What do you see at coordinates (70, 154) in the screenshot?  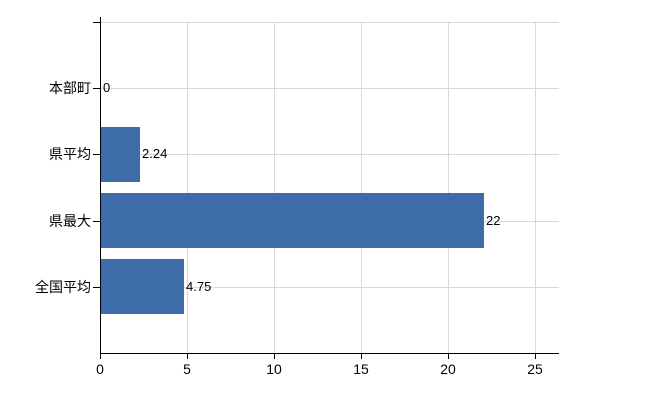 I see `category-label: 県平均` at bounding box center [70, 154].